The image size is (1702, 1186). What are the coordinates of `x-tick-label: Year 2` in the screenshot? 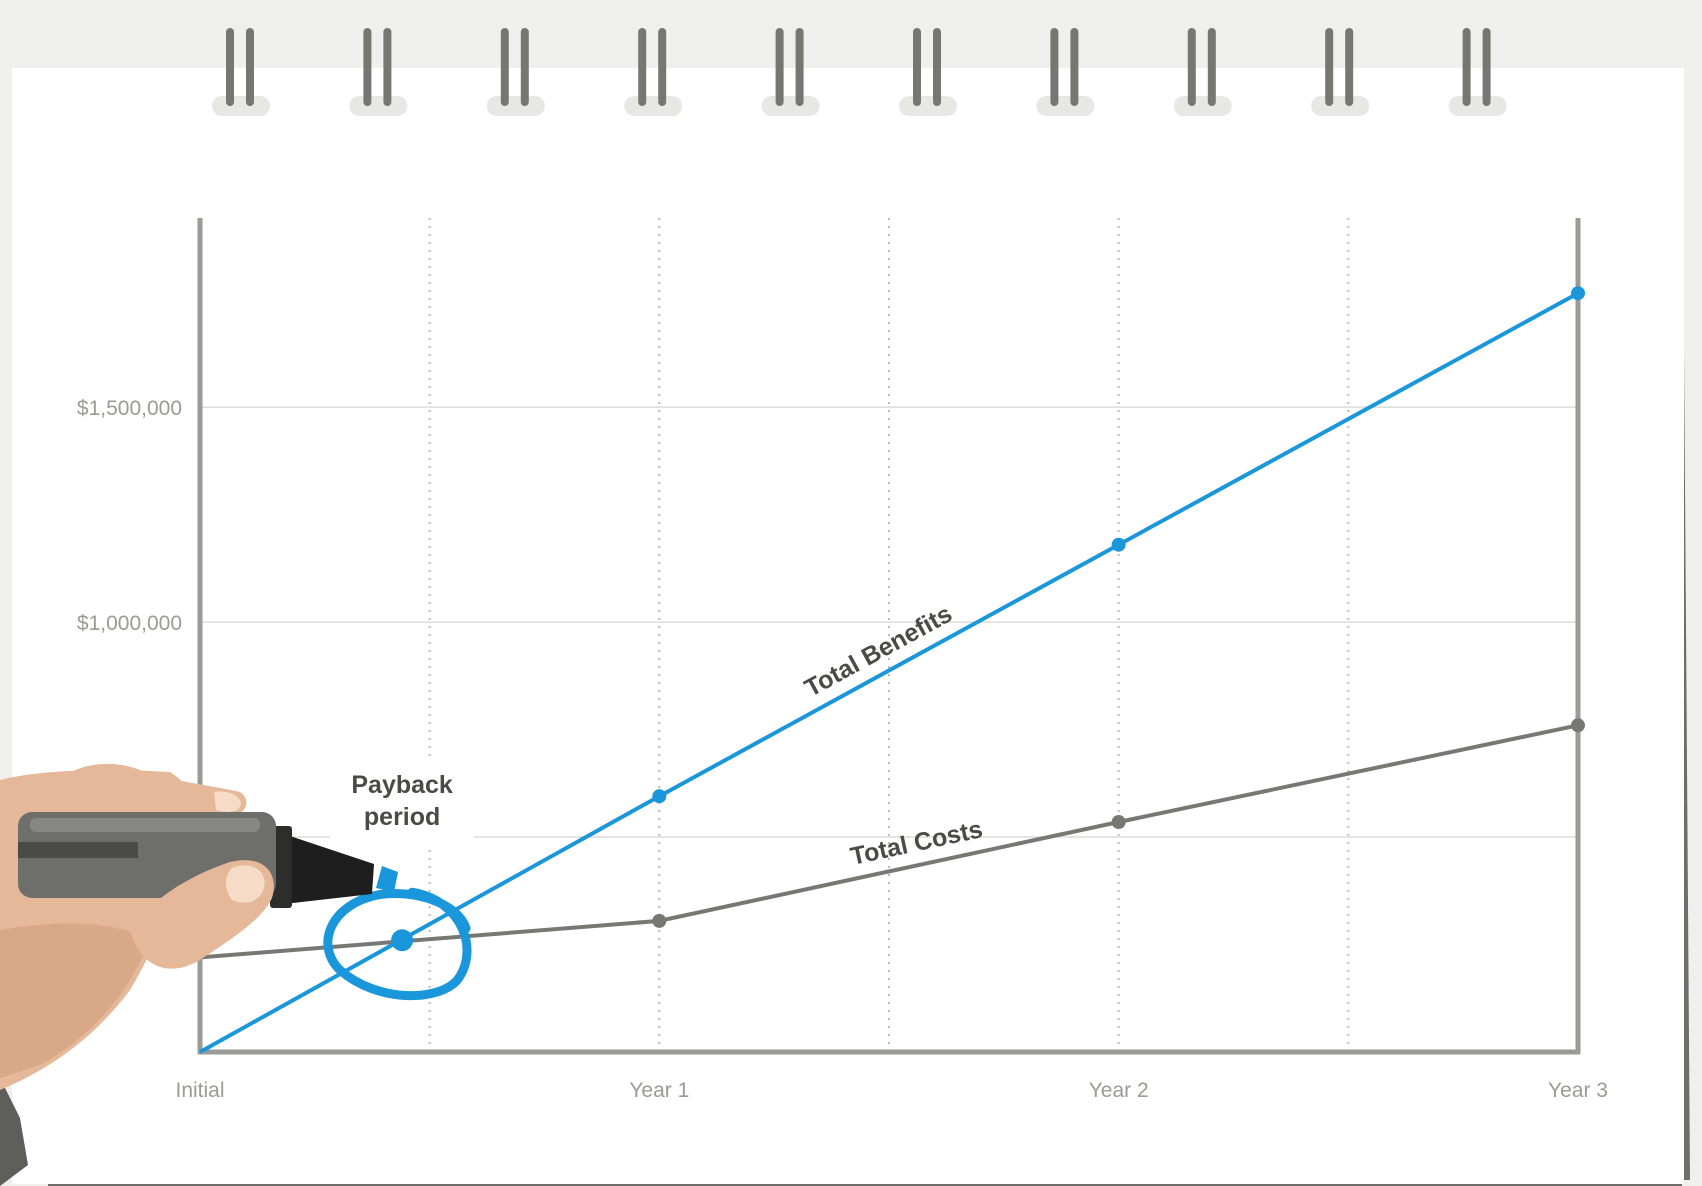 It's located at (1119, 1090).